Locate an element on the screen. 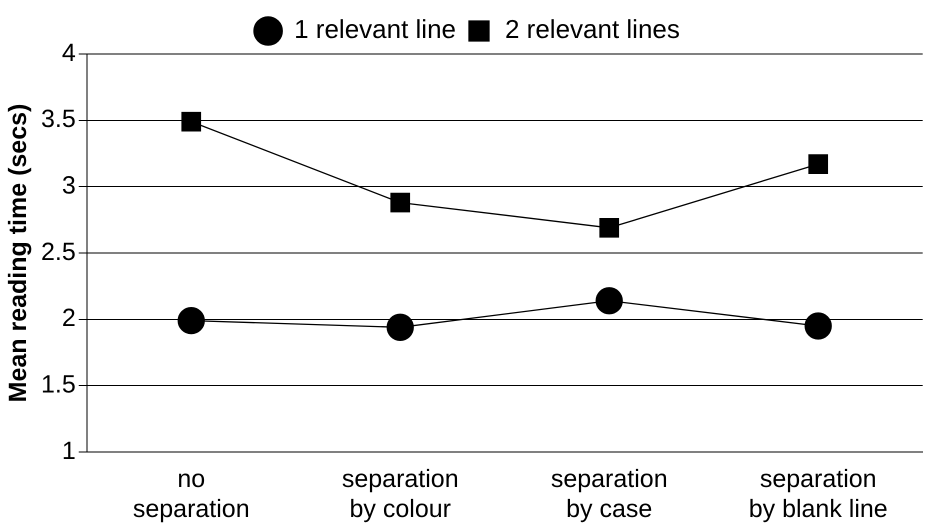  y-tick-label: 3 is located at coordinates (69, 186).